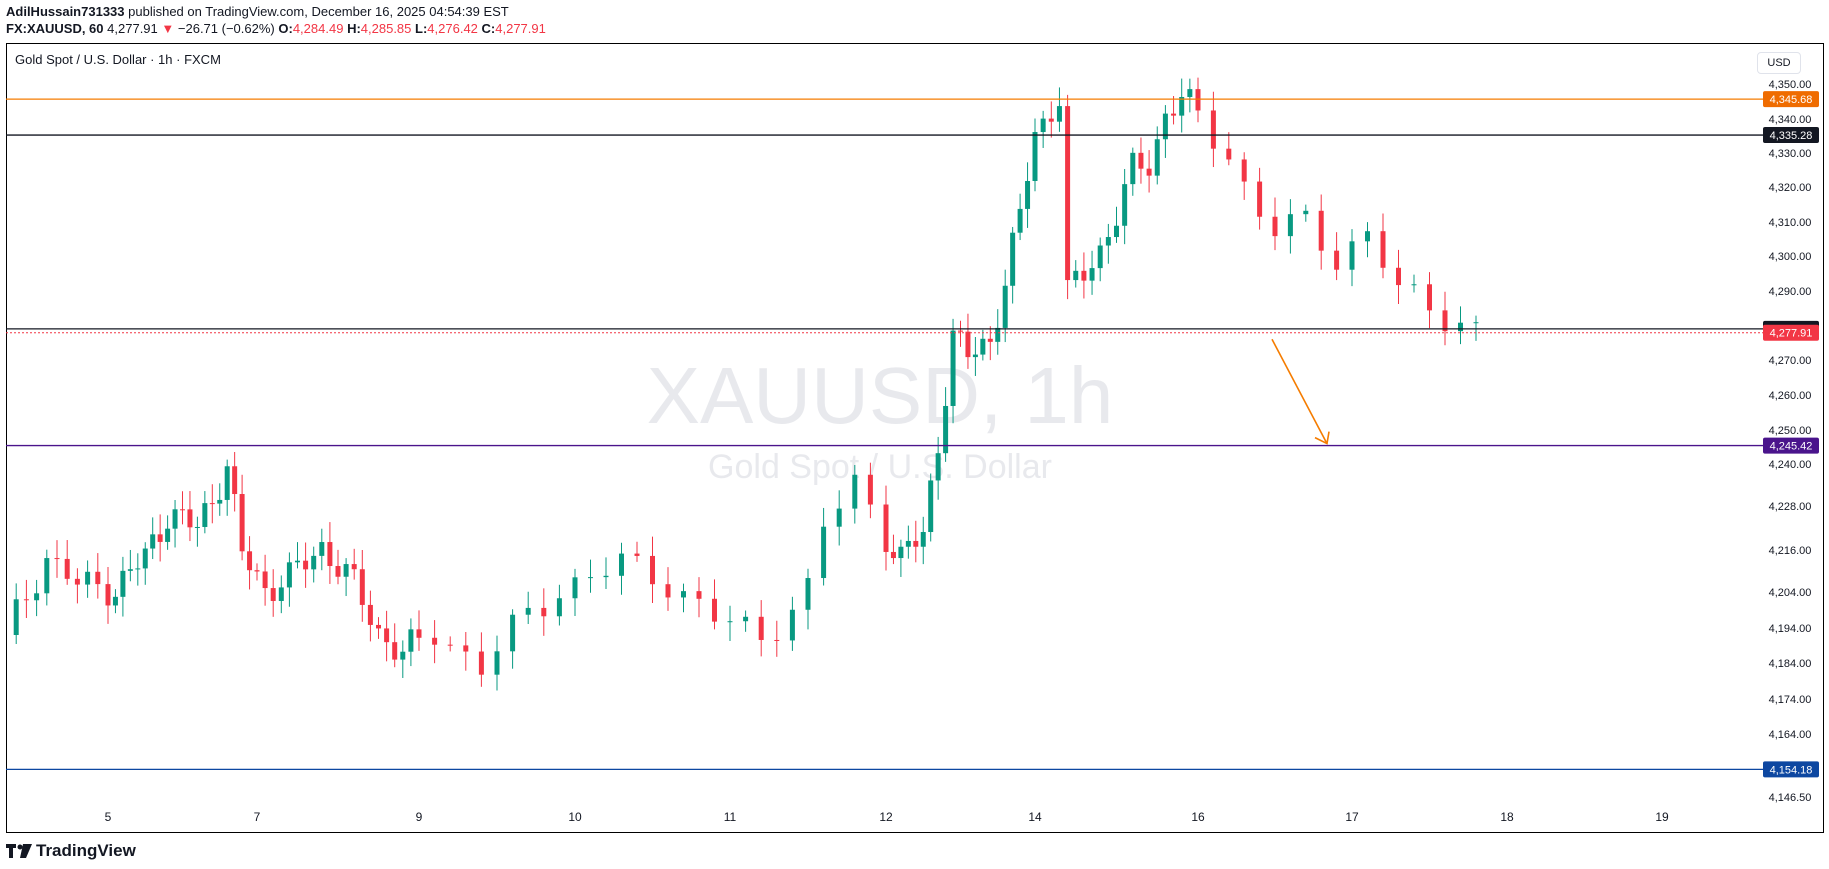 The height and width of the screenshot is (869, 1829). I want to click on watermark-description: Gold Spot / U.S. Dollar, so click(880, 467).